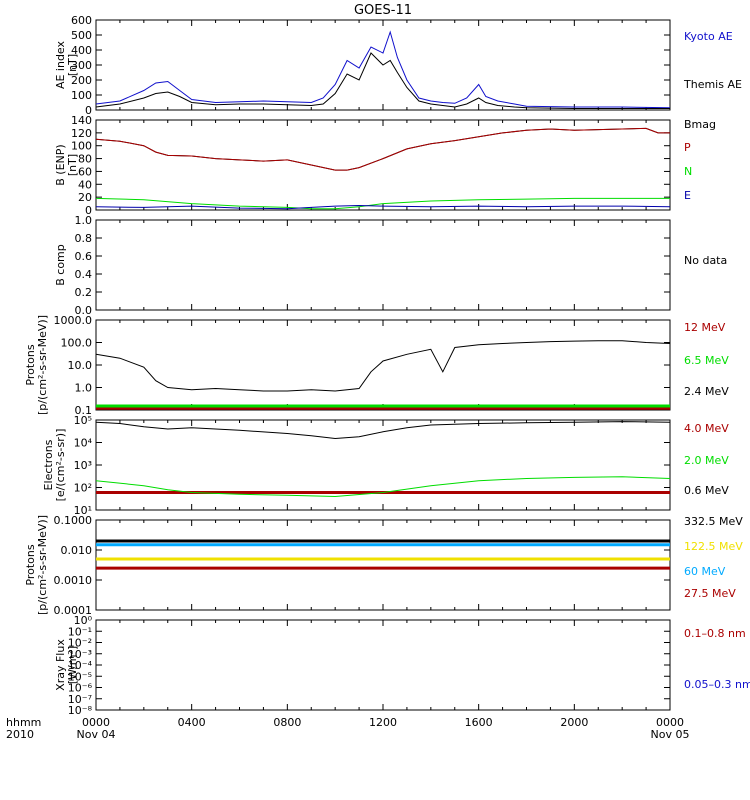 The image size is (750, 800). I want to click on y-tick-label: 500, so click(81, 35).